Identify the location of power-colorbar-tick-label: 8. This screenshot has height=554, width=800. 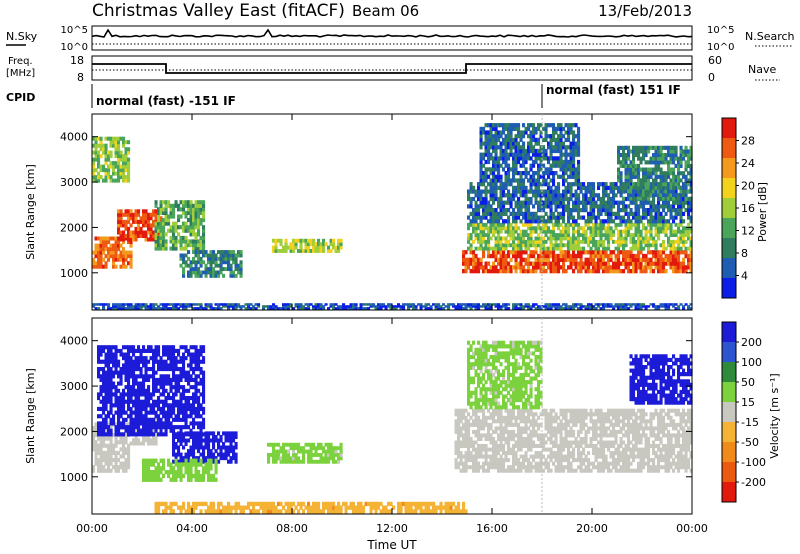
(744, 253).